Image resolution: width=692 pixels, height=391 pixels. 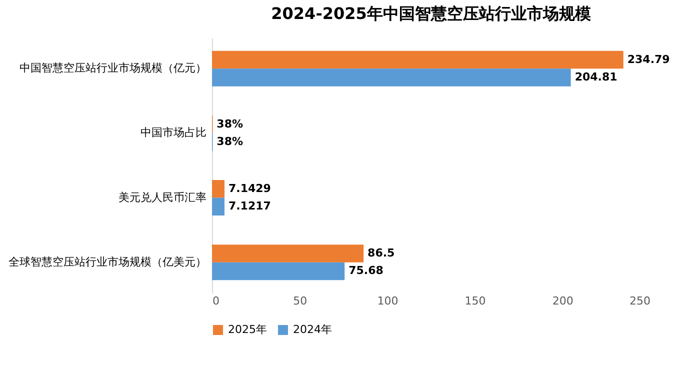 What do you see at coordinates (596, 77) in the screenshot?
I see `data-label: 204.81` at bounding box center [596, 77].